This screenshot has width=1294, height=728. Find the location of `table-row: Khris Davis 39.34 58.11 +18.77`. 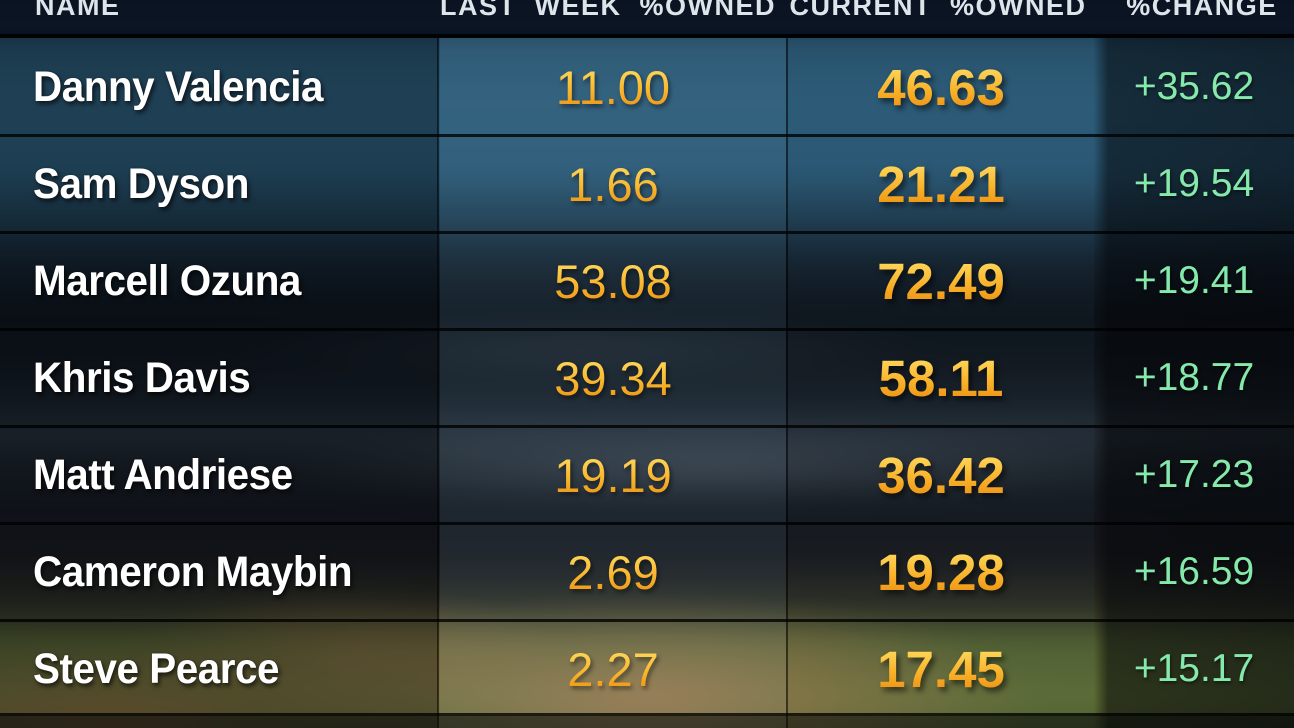

table-row: Khris Davis 39.34 58.11 +18.77 is located at coordinates (647, 378).